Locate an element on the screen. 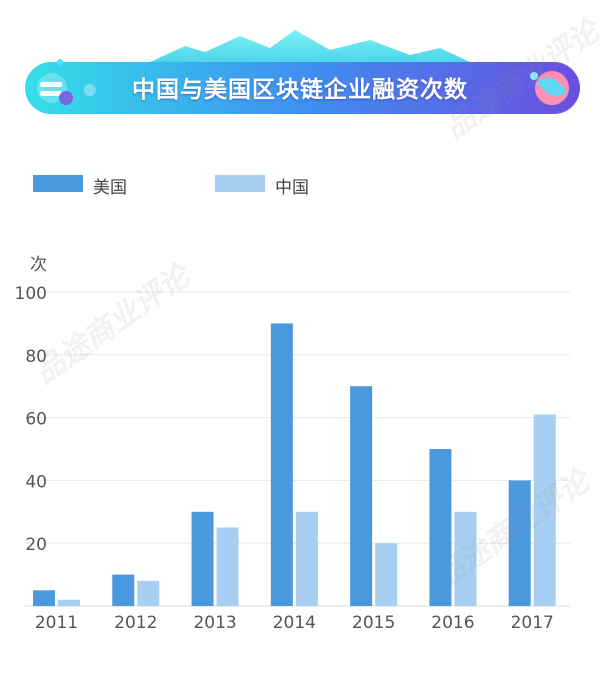 The width and height of the screenshot is (600, 678). x-tick-label: 2012 is located at coordinates (135, 623).